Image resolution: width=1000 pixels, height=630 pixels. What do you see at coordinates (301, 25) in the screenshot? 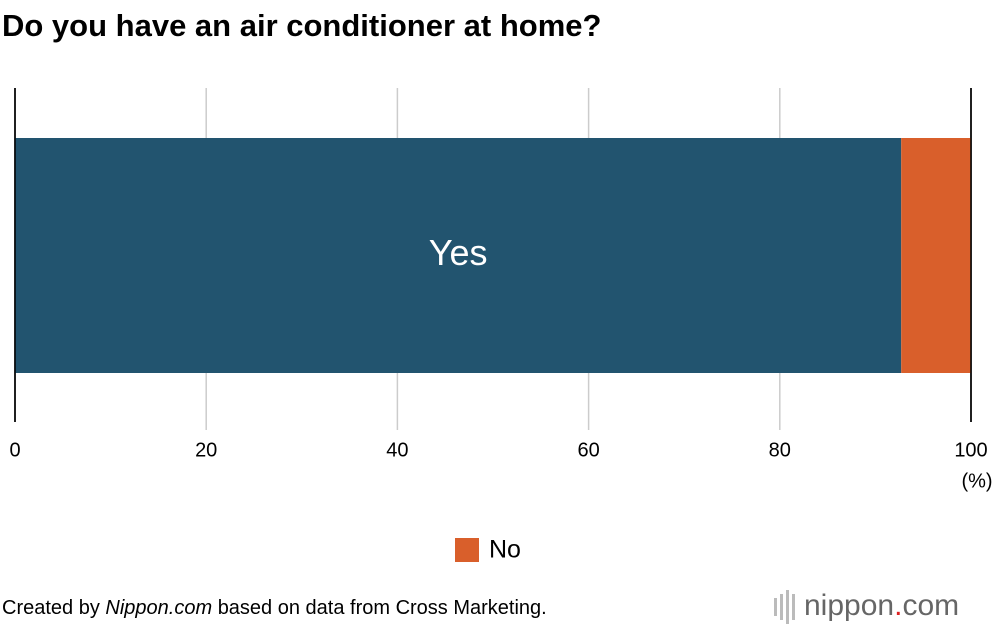
I see `chart-title: Do you have an air conditioner at home?` at bounding box center [301, 25].